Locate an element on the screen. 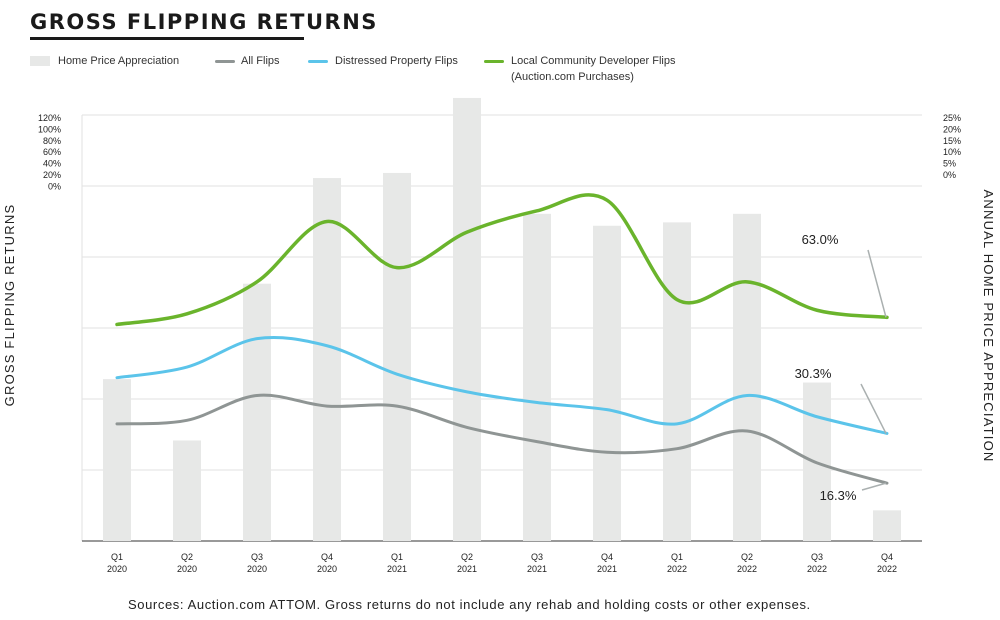  legend-item-distressed: Distressed Property Flips is located at coordinates (383, 61).